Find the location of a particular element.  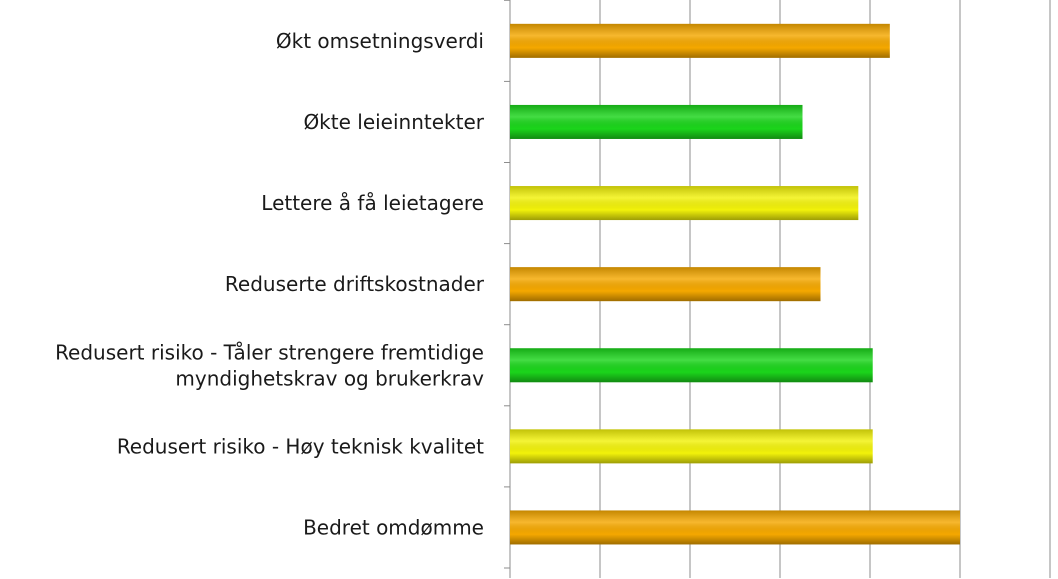

category-label: Bedret omdømme is located at coordinates (393, 527).